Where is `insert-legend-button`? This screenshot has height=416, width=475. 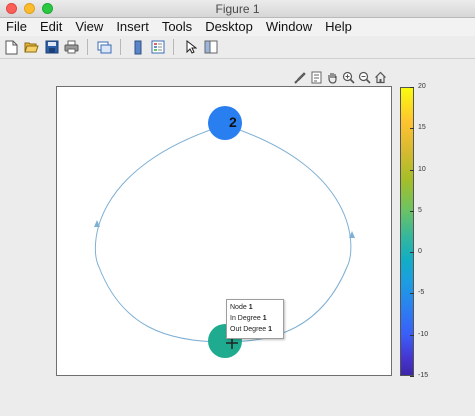 insert-legend-button is located at coordinates (157, 47).